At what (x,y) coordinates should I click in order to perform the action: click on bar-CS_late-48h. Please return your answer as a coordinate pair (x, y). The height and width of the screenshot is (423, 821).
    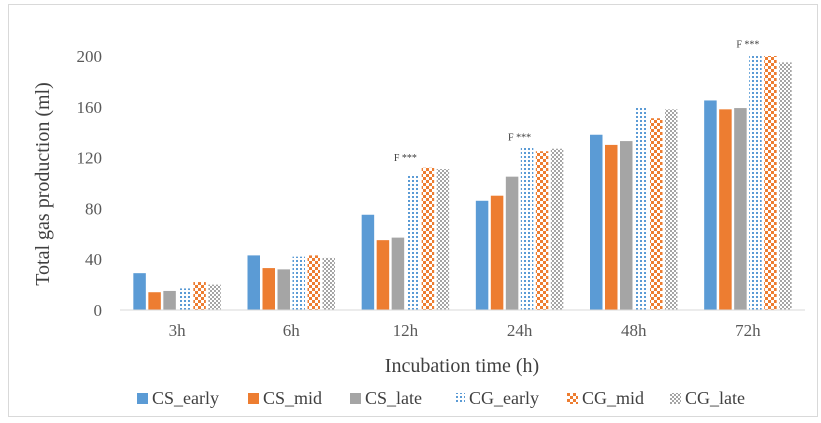
    Looking at the image, I should click on (626, 225).